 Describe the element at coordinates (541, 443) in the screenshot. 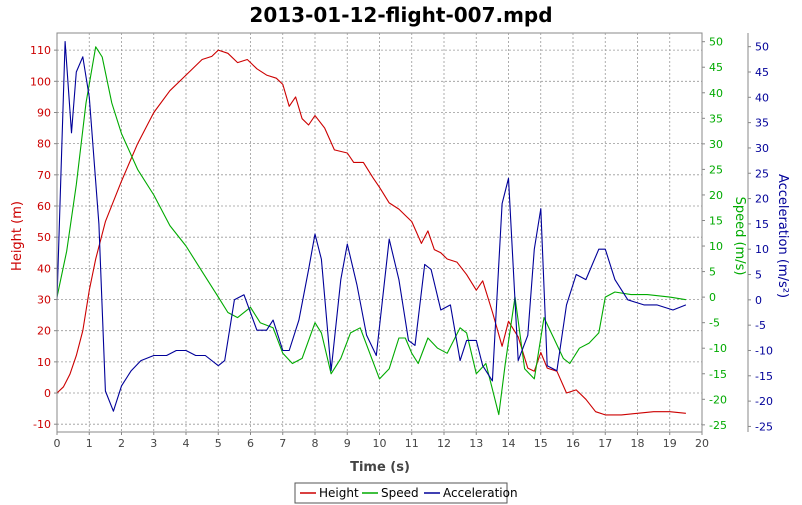

I see `x-tick-label: 15` at that location.